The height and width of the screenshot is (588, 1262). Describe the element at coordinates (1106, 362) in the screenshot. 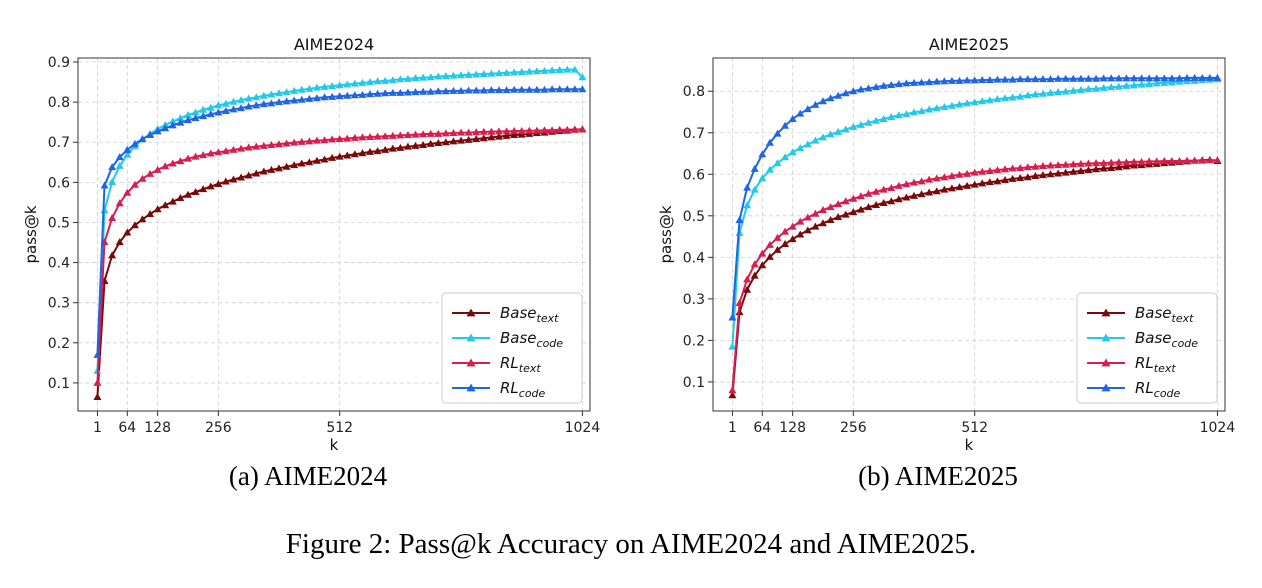

I see `legend-swatch-marker` at that location.